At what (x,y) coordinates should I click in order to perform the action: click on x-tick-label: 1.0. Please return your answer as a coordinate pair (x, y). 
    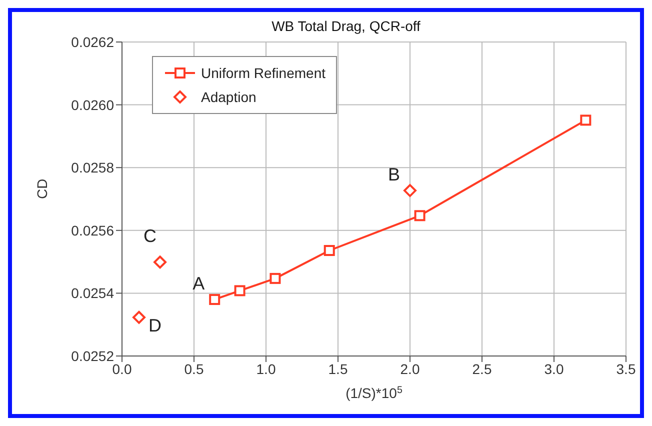
    Looking at the image, I should click on (266, 368).